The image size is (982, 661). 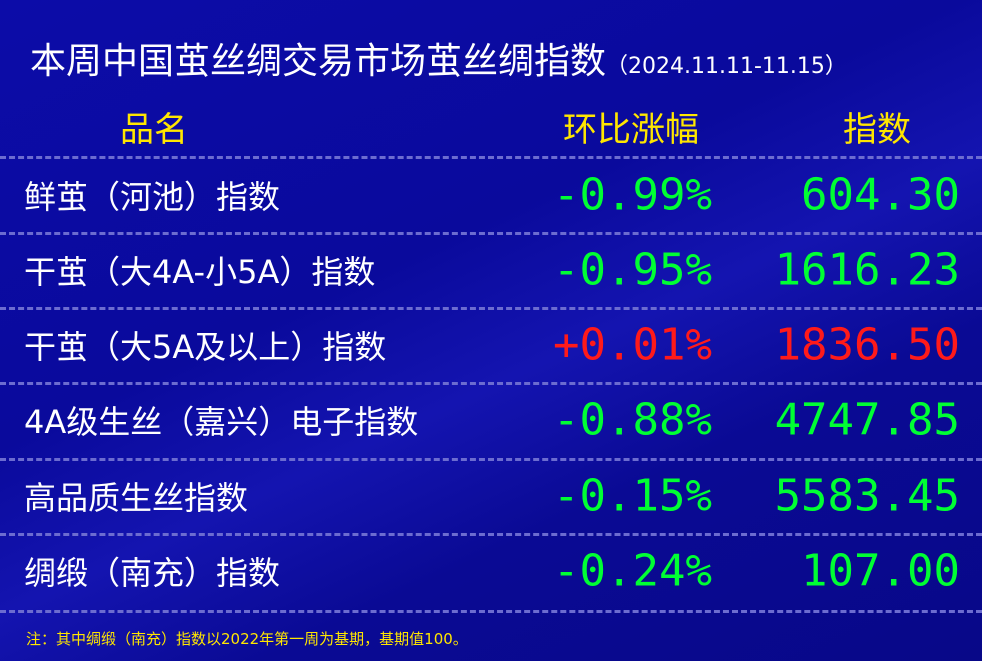 What do you see at coordinates (867, 495) in the screenshot?
I see `row-index: 5583.45` at bounding box center [867, 495].